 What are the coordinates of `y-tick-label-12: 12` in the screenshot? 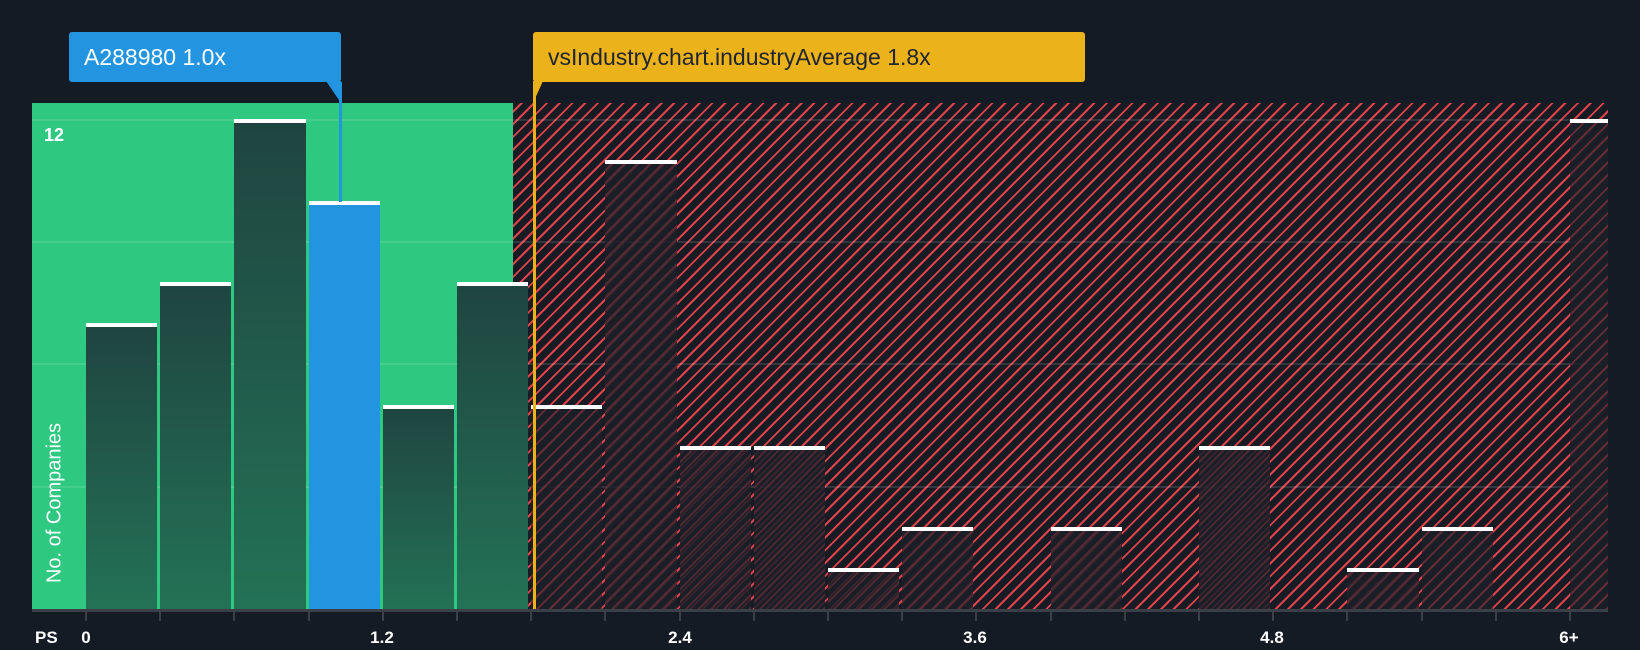 It's located at (54, 135).